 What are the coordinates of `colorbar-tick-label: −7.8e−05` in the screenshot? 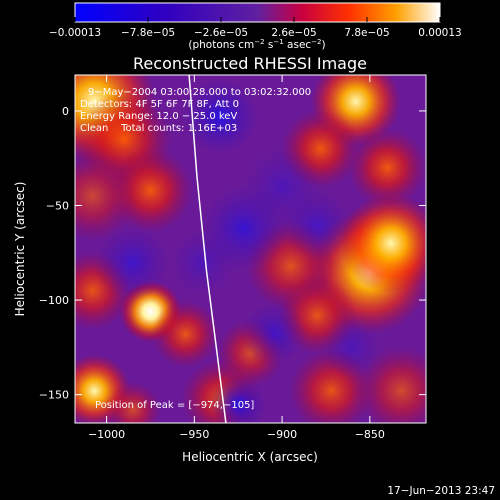 It's located at (148, 33).